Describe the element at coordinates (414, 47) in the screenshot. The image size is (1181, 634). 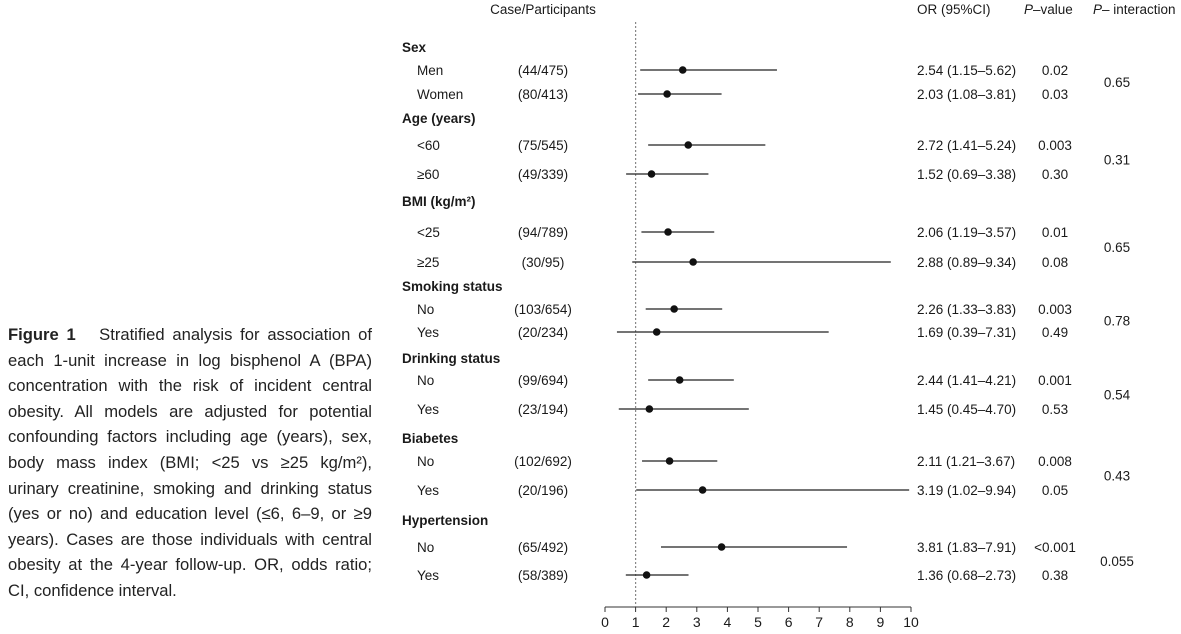
I see `group-label: Sex` at that location.